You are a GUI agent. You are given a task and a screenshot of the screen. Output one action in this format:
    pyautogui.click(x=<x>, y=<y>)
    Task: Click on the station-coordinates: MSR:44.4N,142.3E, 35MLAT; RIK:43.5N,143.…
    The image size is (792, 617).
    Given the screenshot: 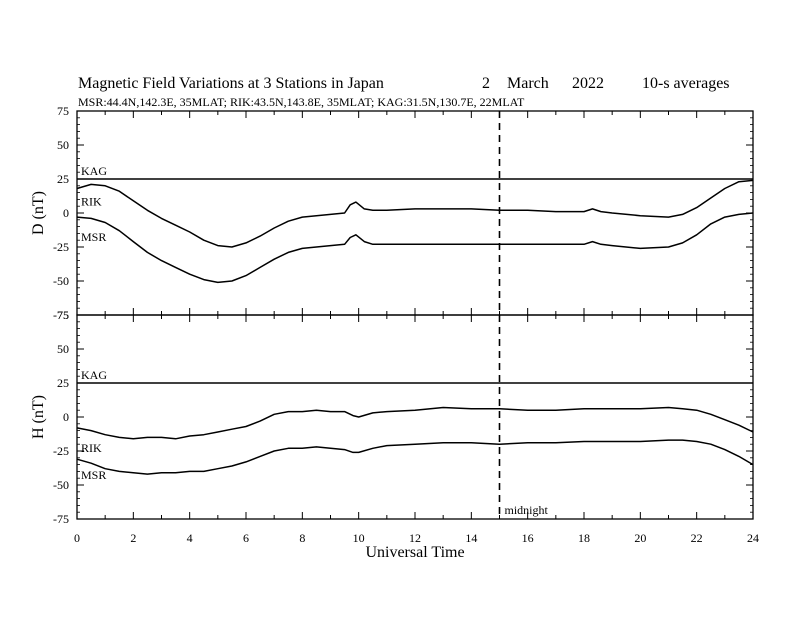 What is the action you would take?
    pyautogui.click(x=301, y=102)
    